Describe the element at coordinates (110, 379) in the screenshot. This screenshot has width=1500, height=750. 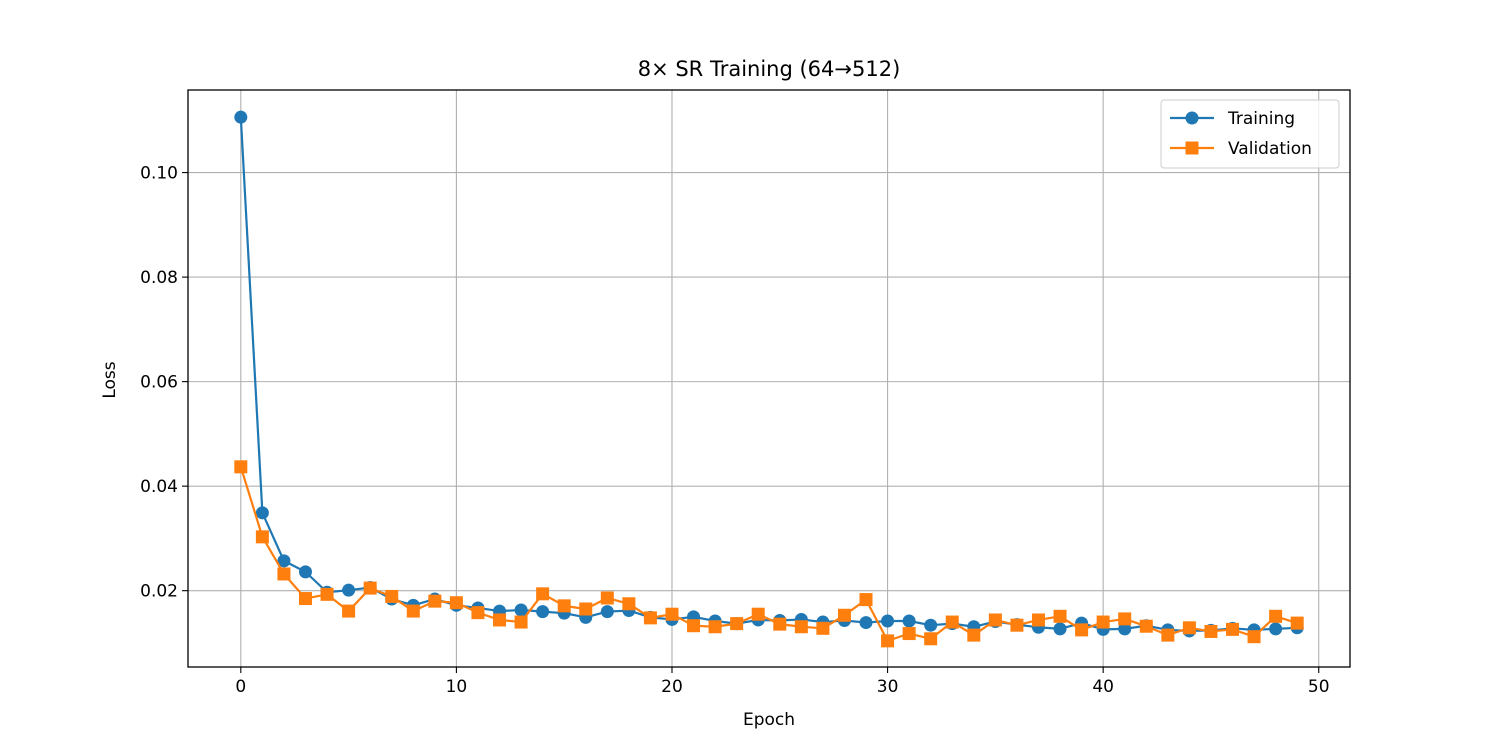
I see `y-axis-label: Loss` at that location.